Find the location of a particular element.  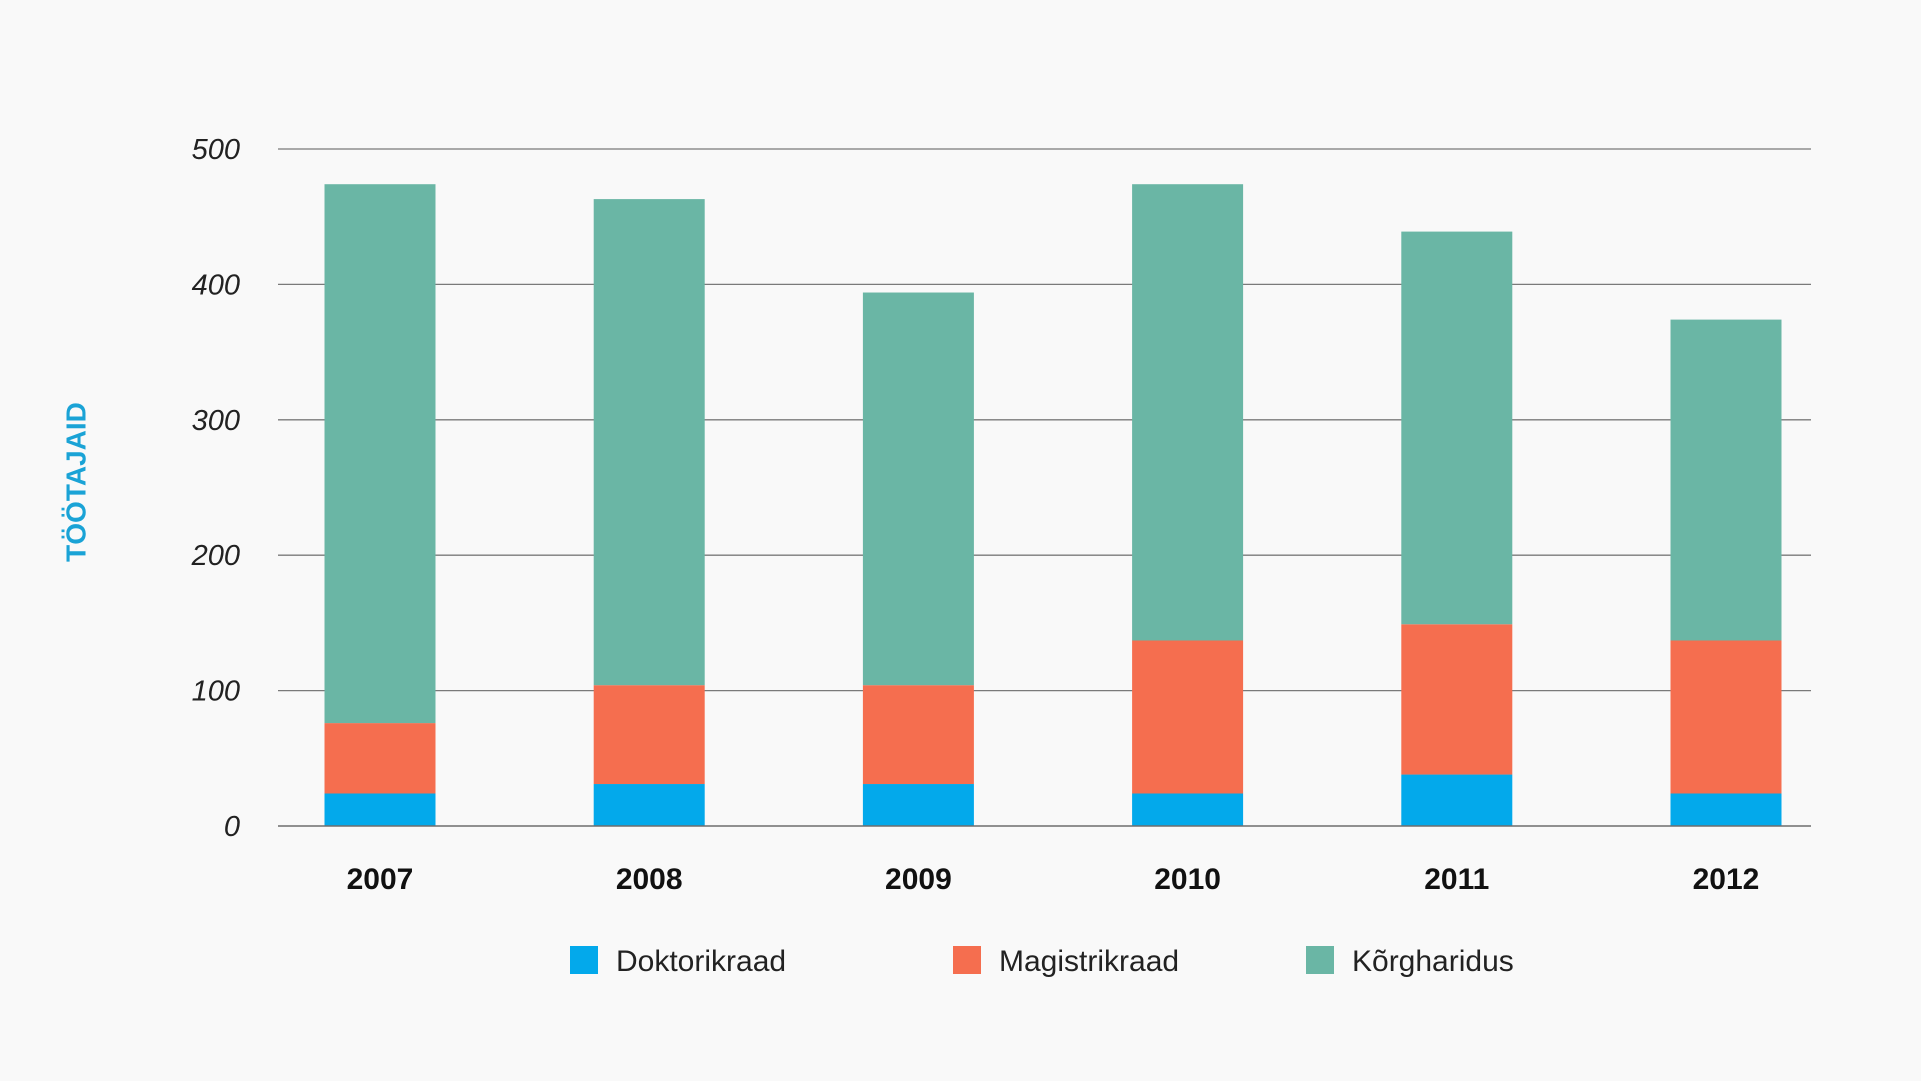

y-tick-label: 500 is located at coordinates (216, 150).